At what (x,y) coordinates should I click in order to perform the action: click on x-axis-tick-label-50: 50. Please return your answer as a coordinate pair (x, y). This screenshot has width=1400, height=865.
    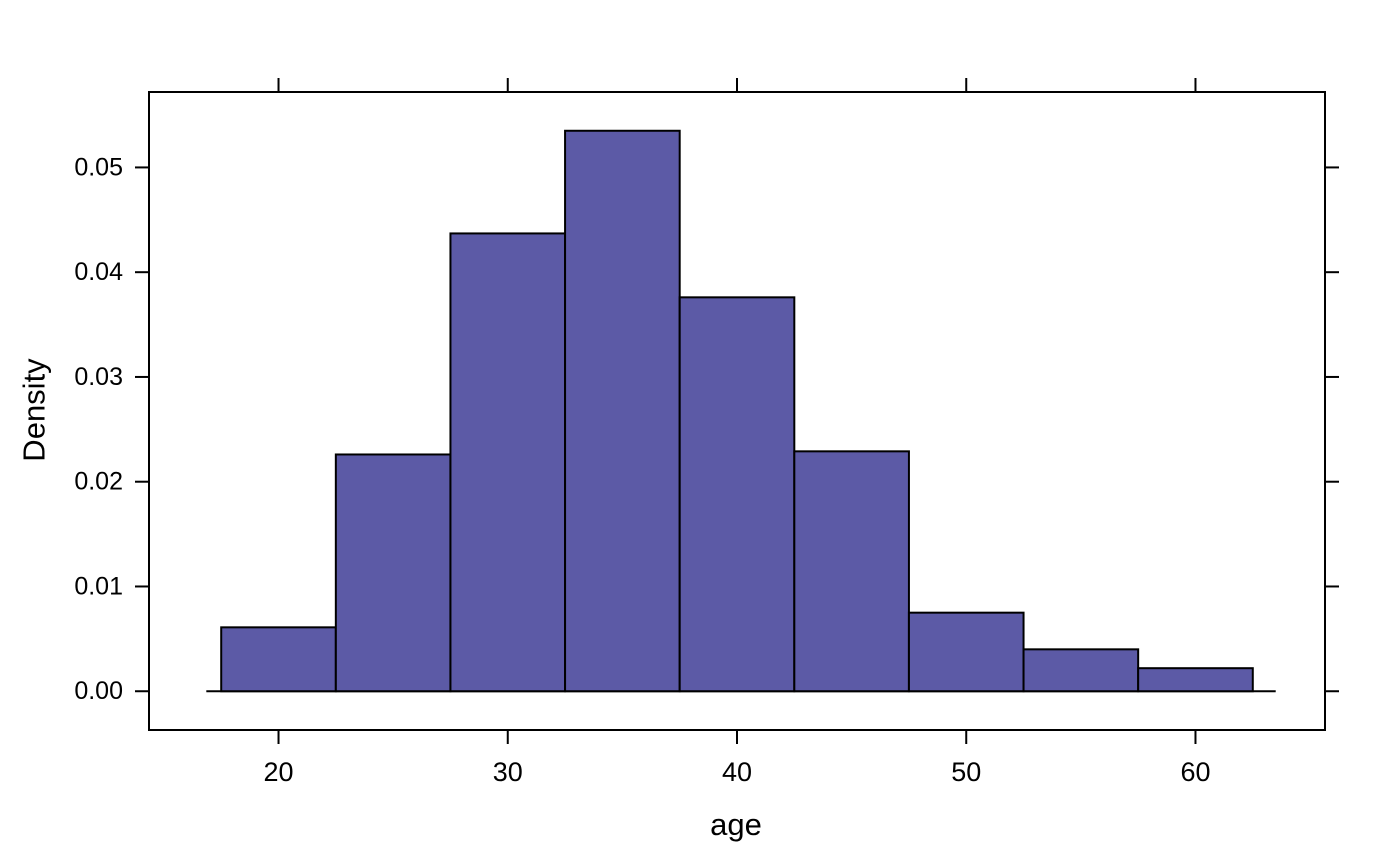
    Looking at the image, I should click on (966, 772).